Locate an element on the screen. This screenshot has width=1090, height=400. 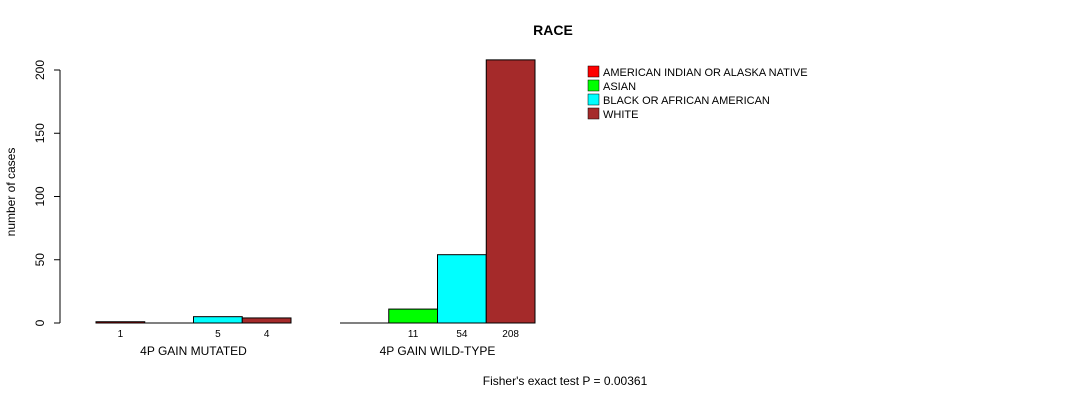
category-label: 4P GAIN WILD-TYPE is located at coordinates (438, 351).